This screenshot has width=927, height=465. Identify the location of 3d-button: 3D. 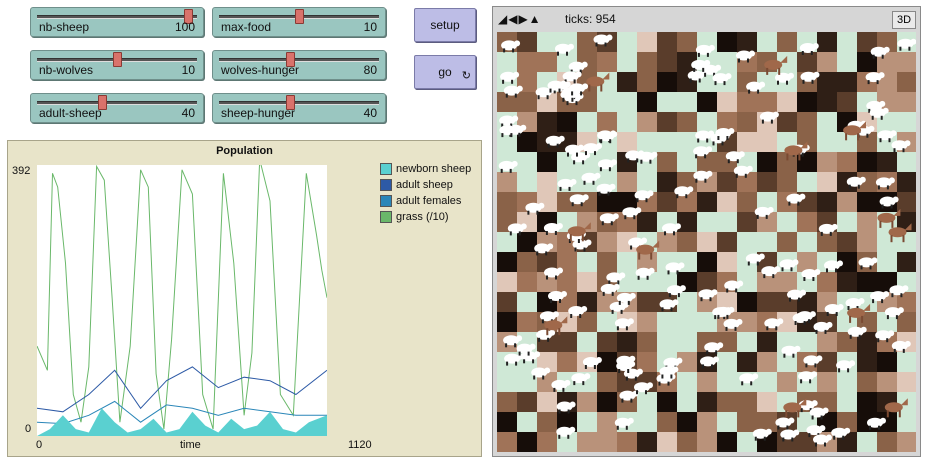
(904, 20).